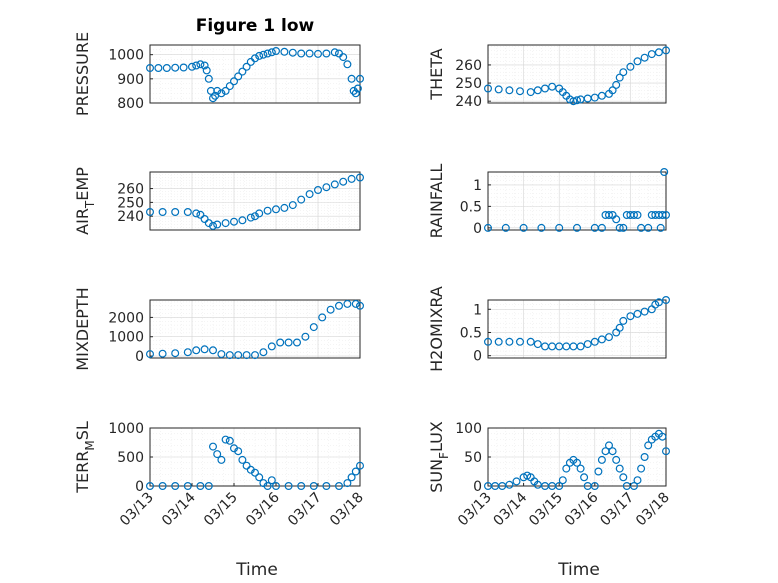 The image size is (778, 583). I want to click on y-axis-label: AIRTEMP, so click(85, 201).